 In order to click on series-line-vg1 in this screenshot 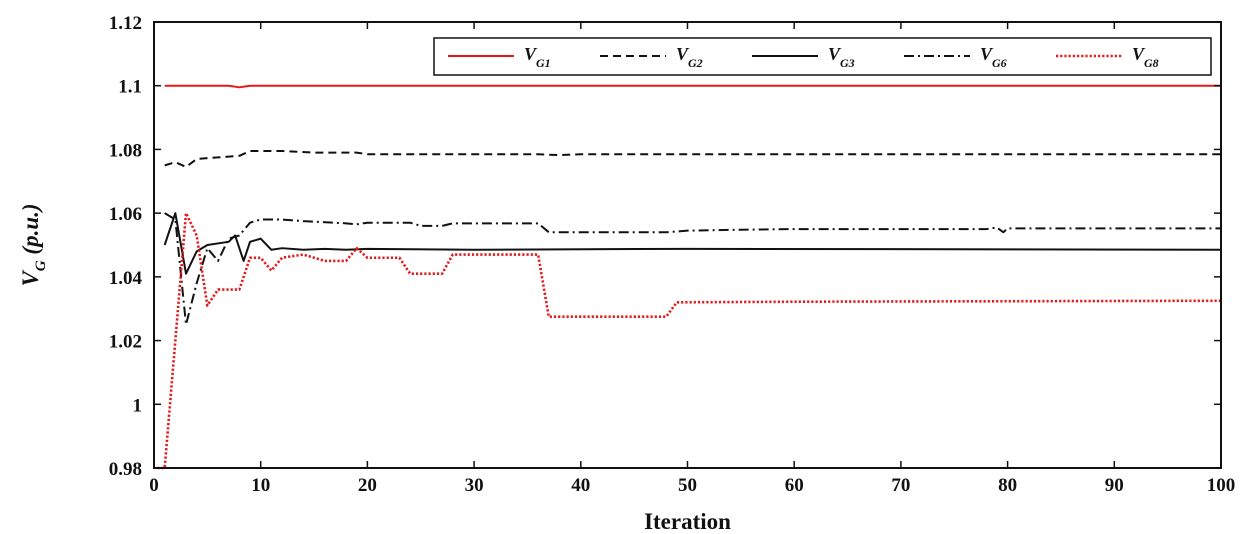, I will do `click(692, 86)`.